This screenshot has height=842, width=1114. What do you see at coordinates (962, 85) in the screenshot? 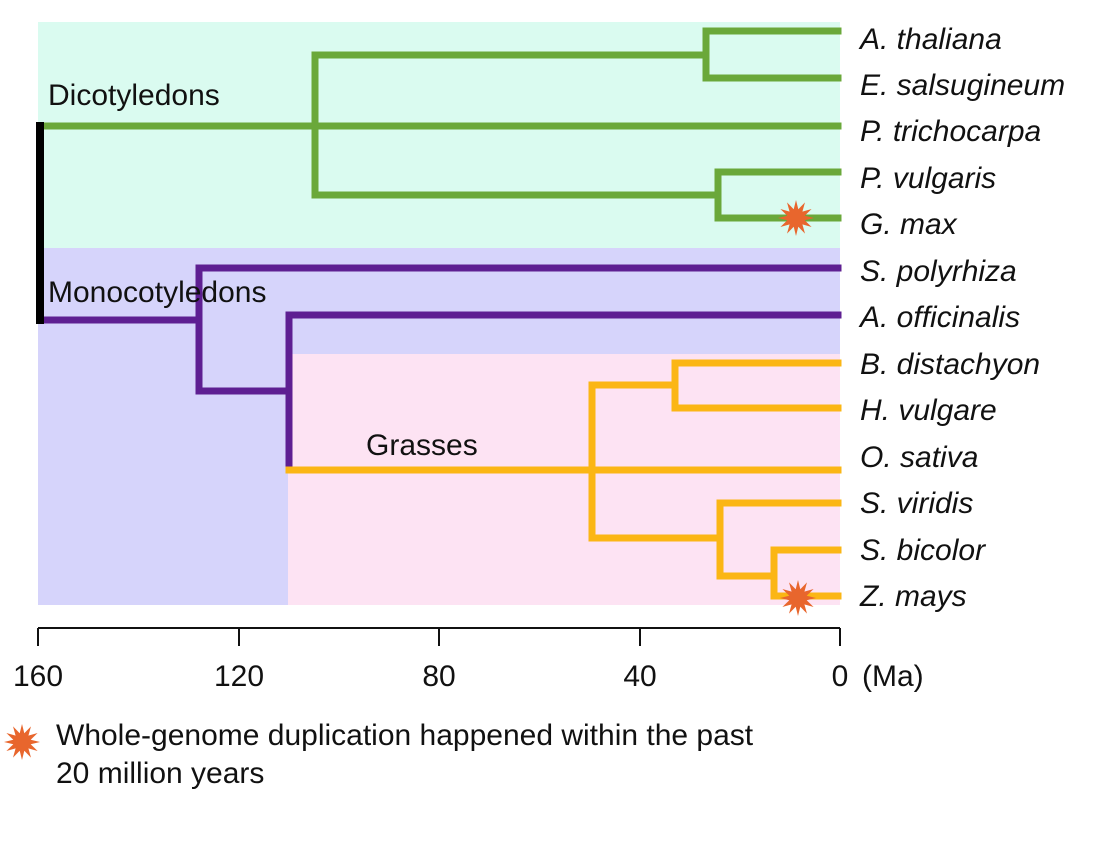
I see `species-label: E. salsugineum` at bounding box center [962, 85].